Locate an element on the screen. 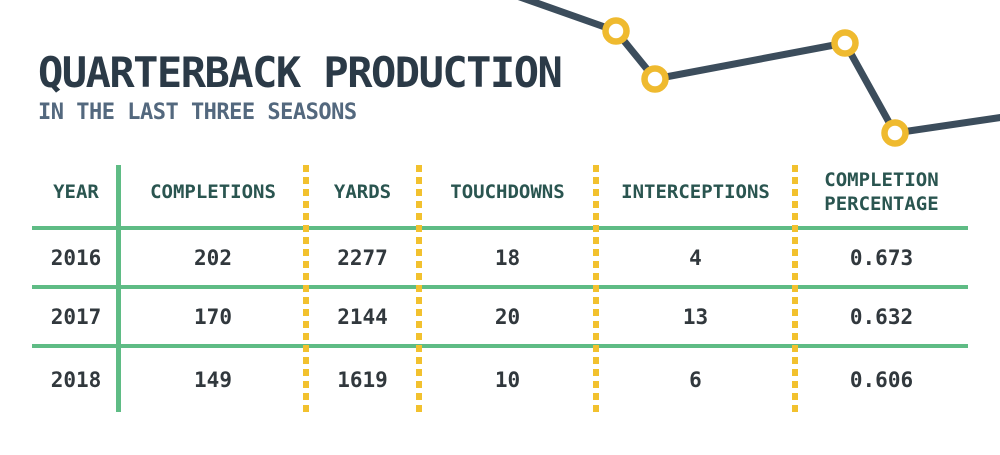  page-subtitle: IN THE LAST THREE SEASONS is located at coordinates (197, 112).